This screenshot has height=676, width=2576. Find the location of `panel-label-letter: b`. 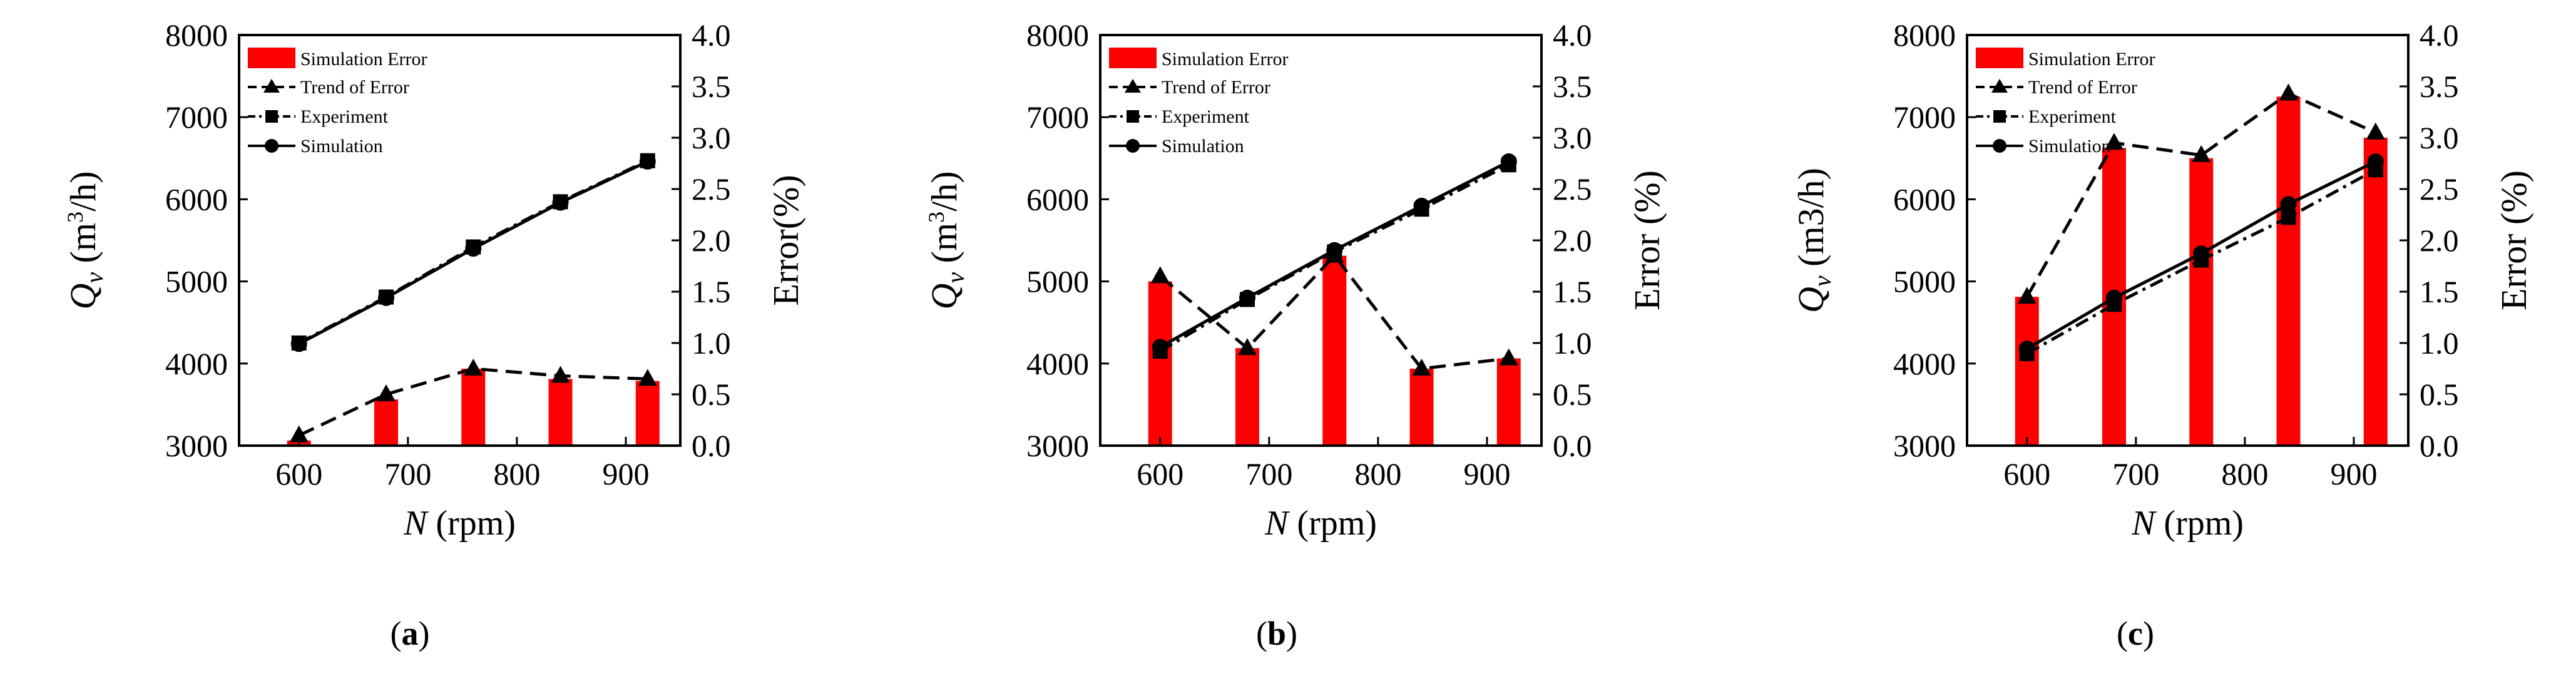

panel-label-letter: b is located at coordinates (1276, 633).